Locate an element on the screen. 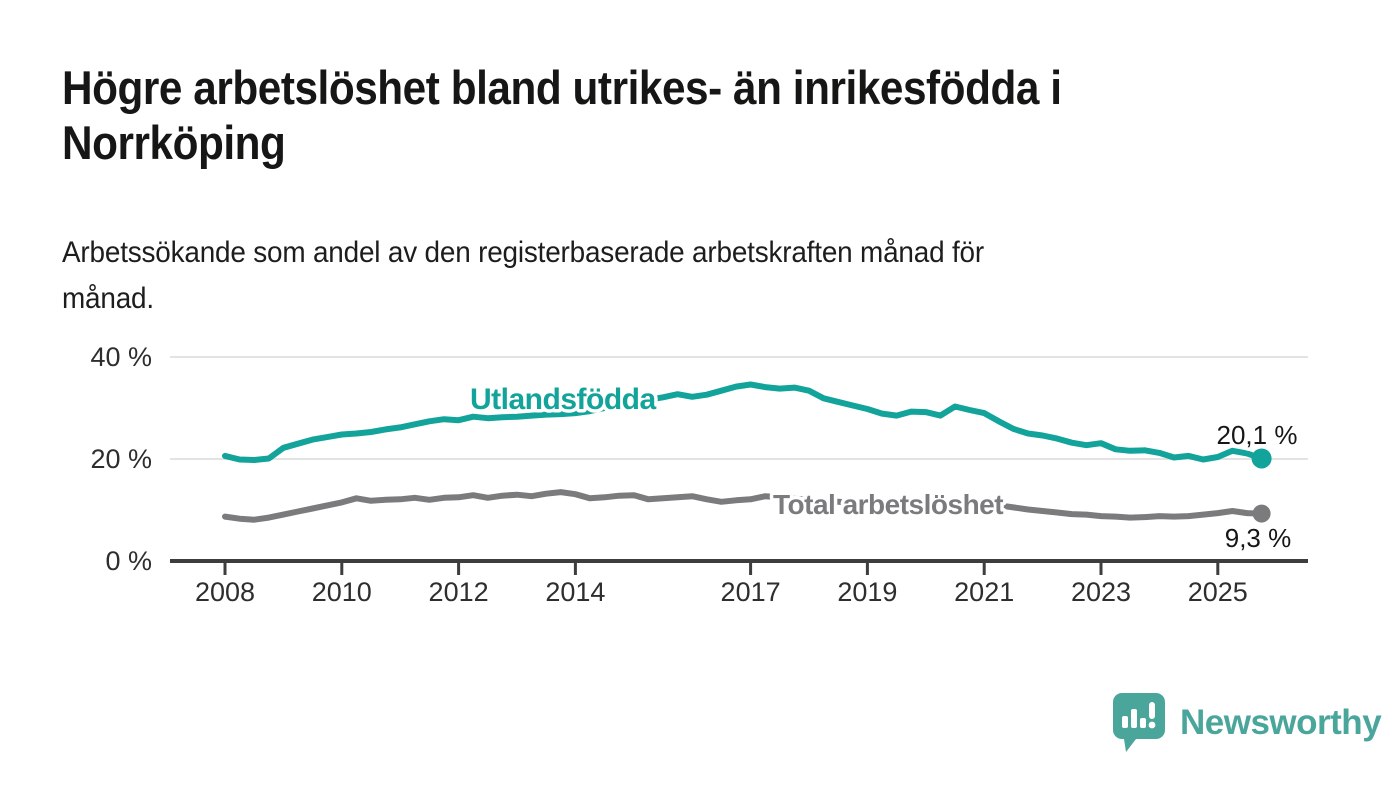 This screenshot has width=1400, height=794. x-axis is located at coordinates (739, 567).